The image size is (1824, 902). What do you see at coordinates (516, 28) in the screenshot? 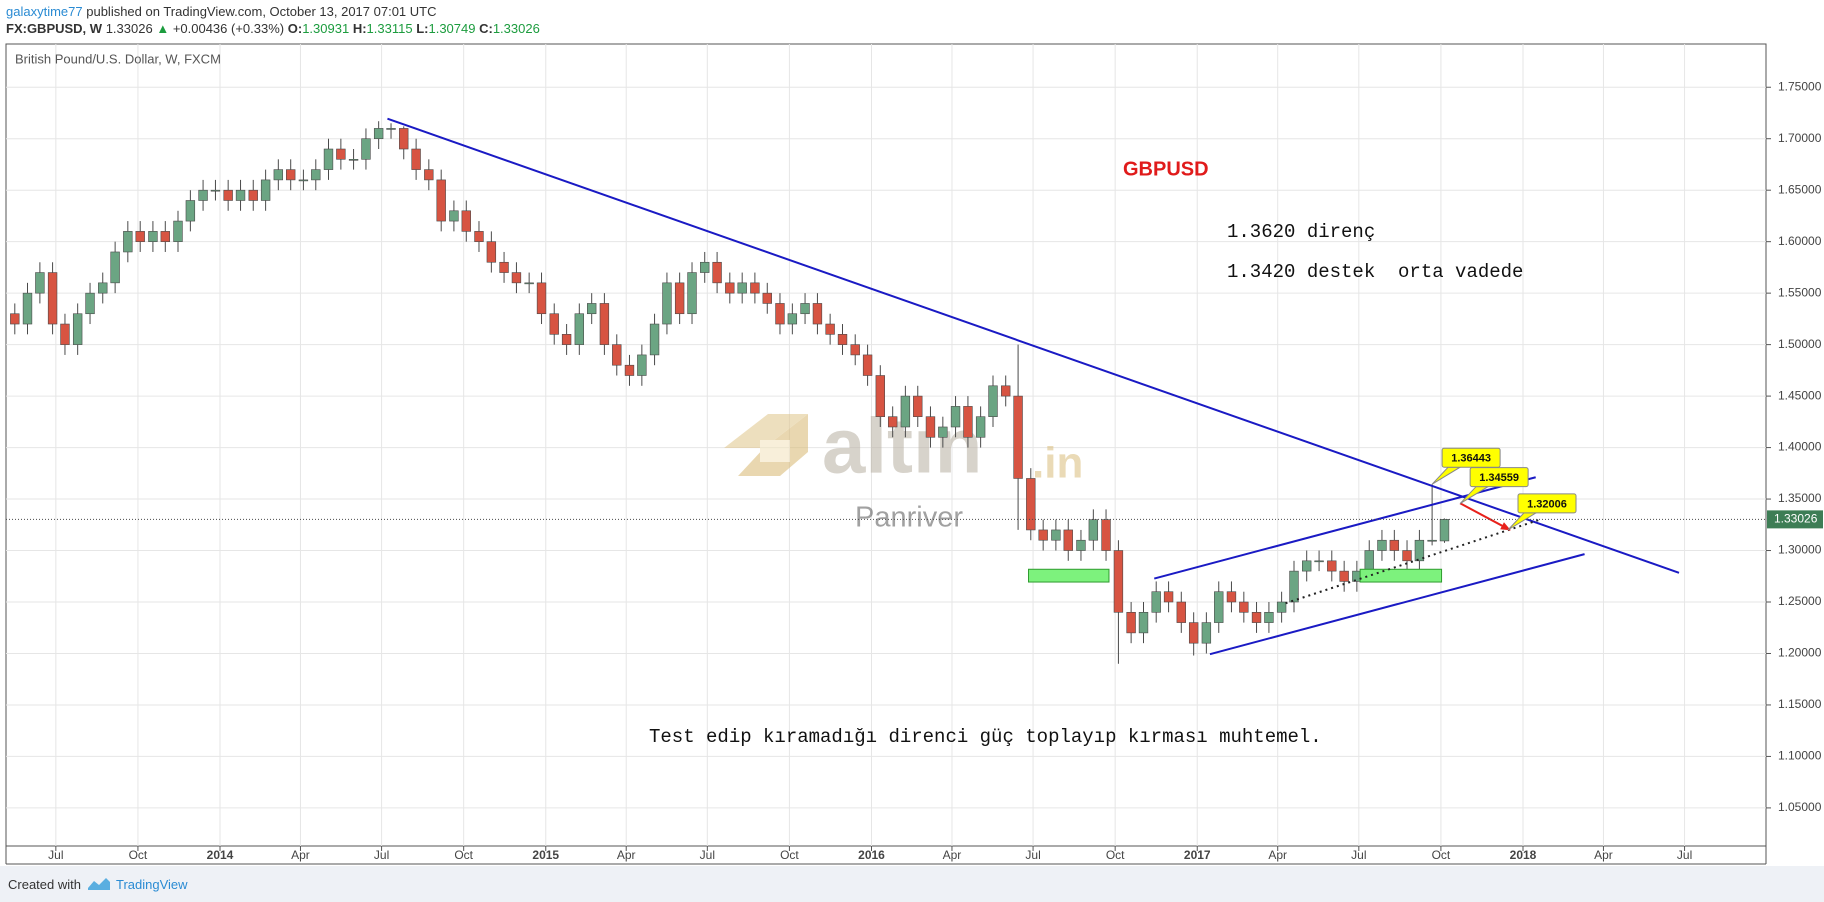
I see `ohlc-value: 1.33026` at bounding box center [516, 28].